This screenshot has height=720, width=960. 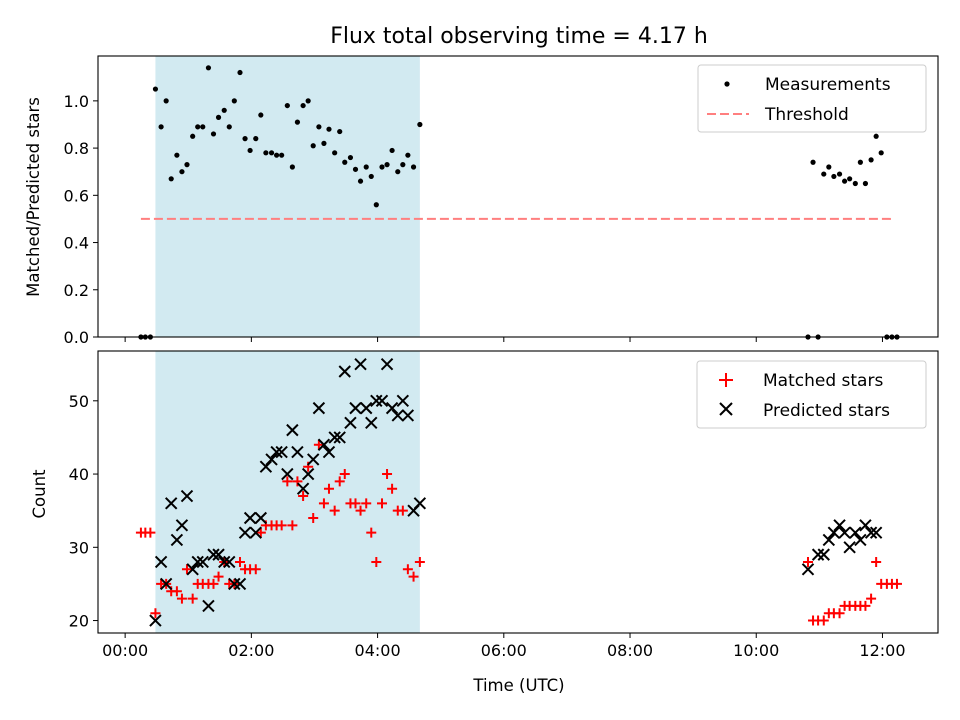 I want to click on x-tick-label: 08:00, so click(x=630, y=650).